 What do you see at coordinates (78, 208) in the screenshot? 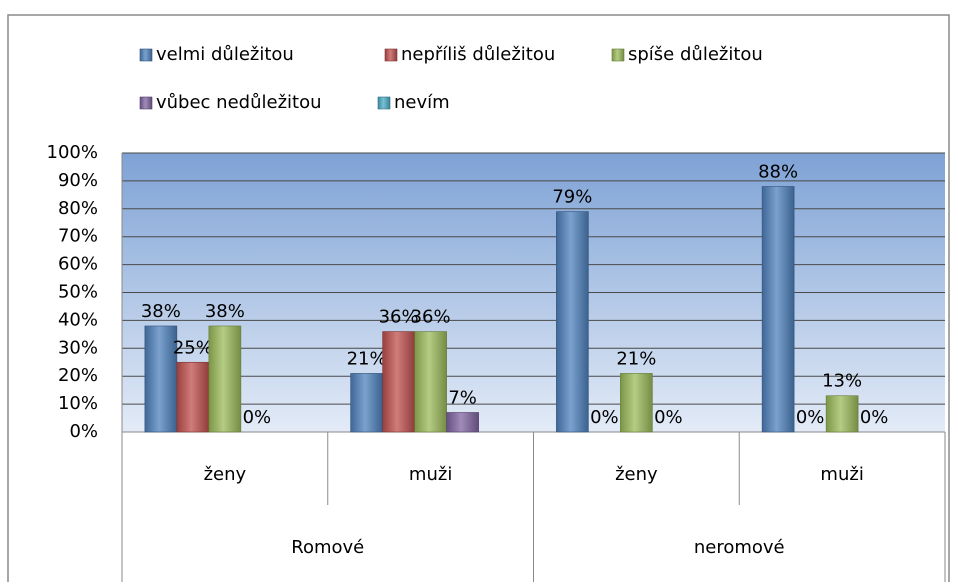
I see `y-tick-label: 80%` at bounding box center [78, 208].